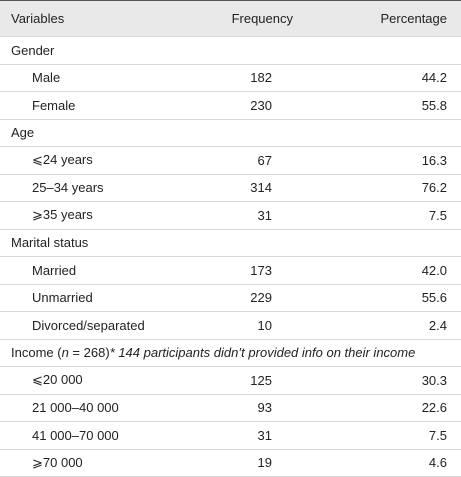 The width and height of the screenshot is (461, 477). What do you see at coordinates (37, 18) in the screenshot?
I see `header-cell: Variables` at bounding box center [37, 18].